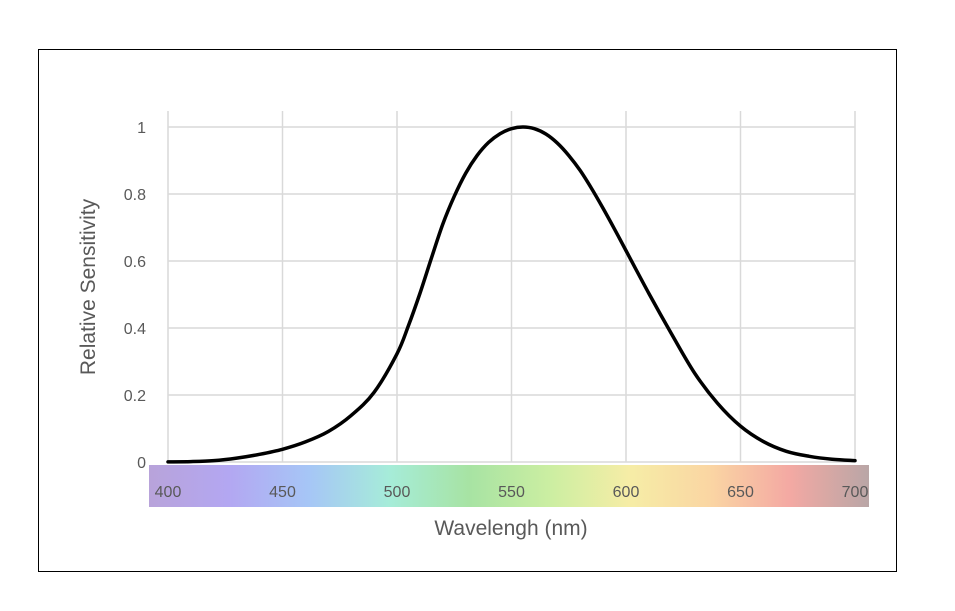 This screenshot has height=611, width=955. I want to click on x-tick-label: 450, so click(282, 492).